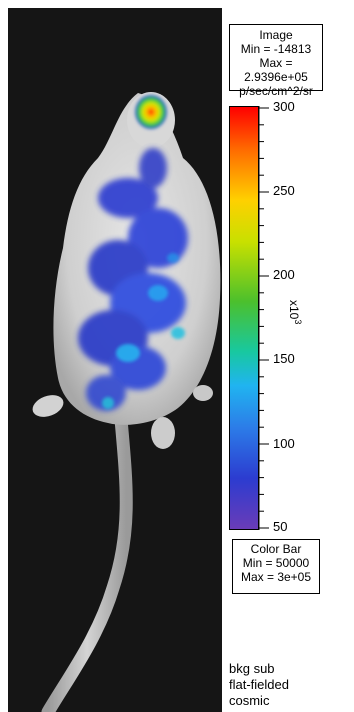  What do you see at coordinates (276, 35) in the screenshot?
I see `image-title: Image` at bounding box center [276, 35].